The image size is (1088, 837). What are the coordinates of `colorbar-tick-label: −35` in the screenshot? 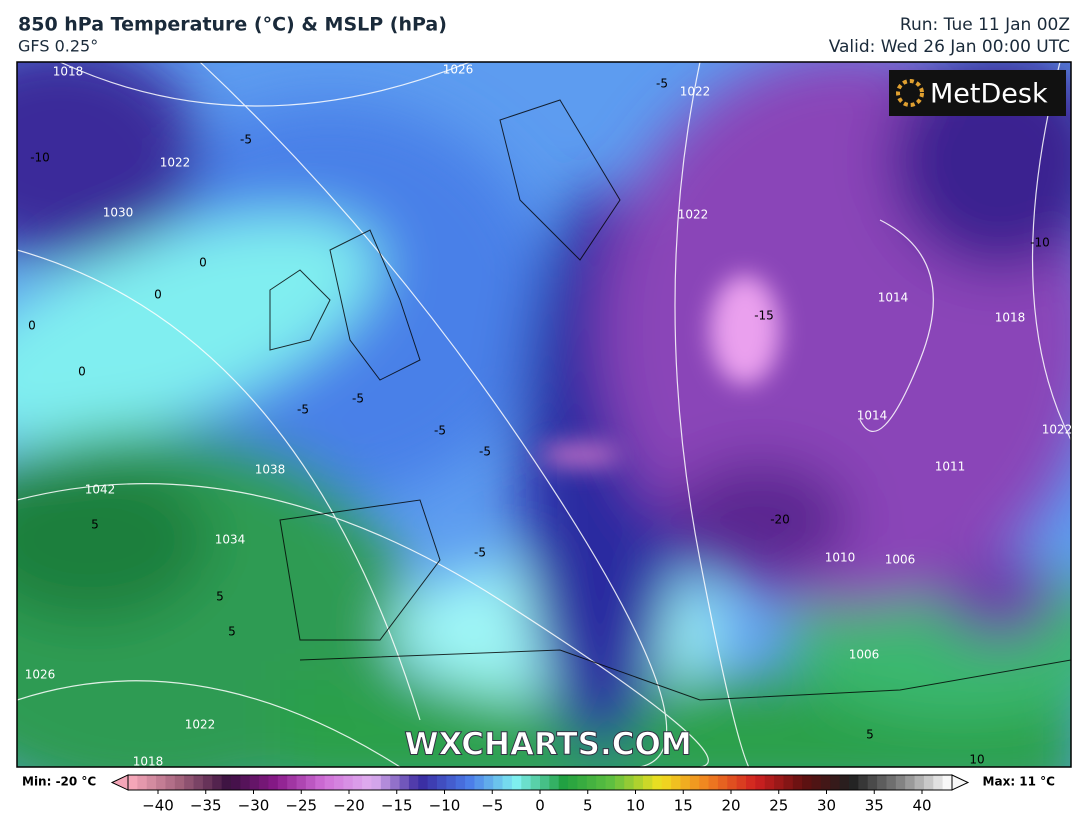 It's located at (206, 806).